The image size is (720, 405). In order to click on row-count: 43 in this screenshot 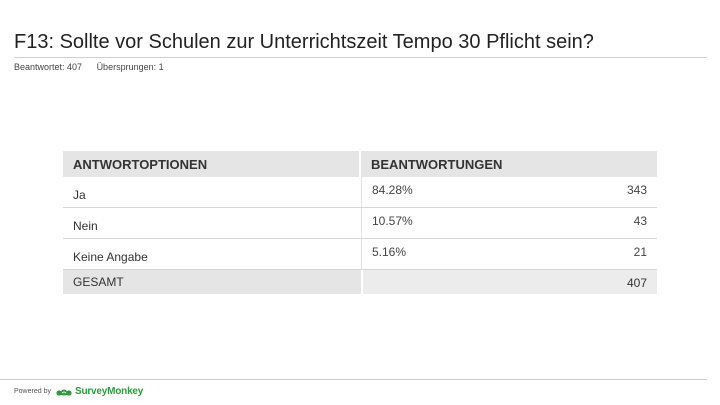, I will do `click(640, 221)`.